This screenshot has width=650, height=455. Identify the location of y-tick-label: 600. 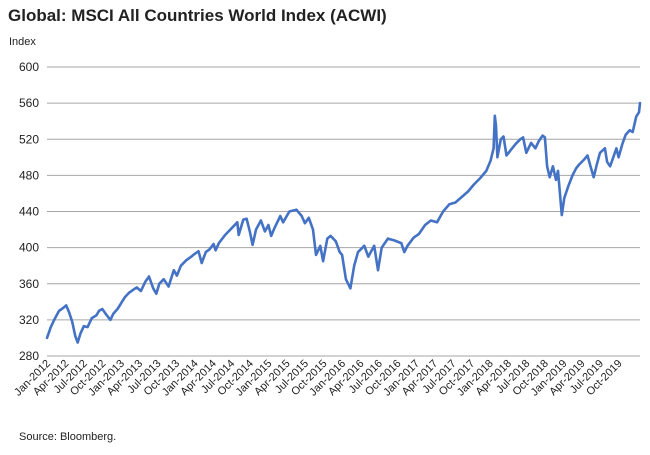
(29, 67).